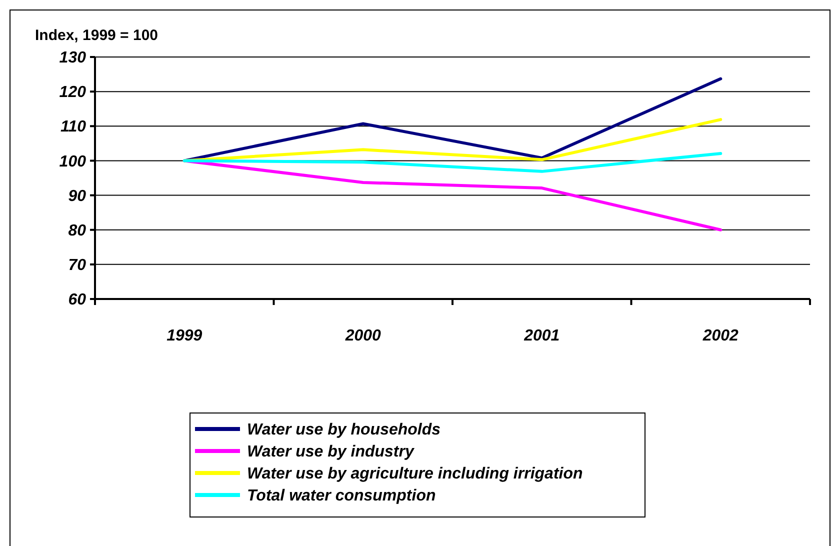  Describe the element at coordinates (331, 452) in the screenshot. I see `legend-label: Water use by industry` at that location.